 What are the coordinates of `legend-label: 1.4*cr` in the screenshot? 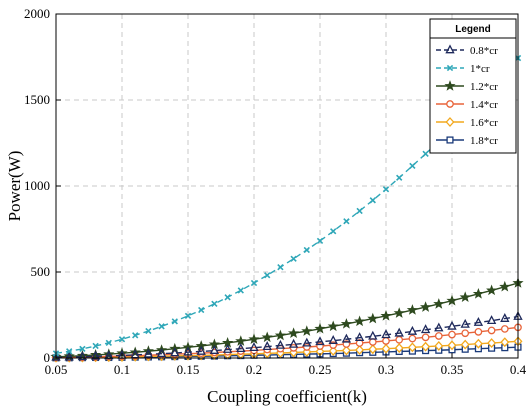 It's located at (484, 105).